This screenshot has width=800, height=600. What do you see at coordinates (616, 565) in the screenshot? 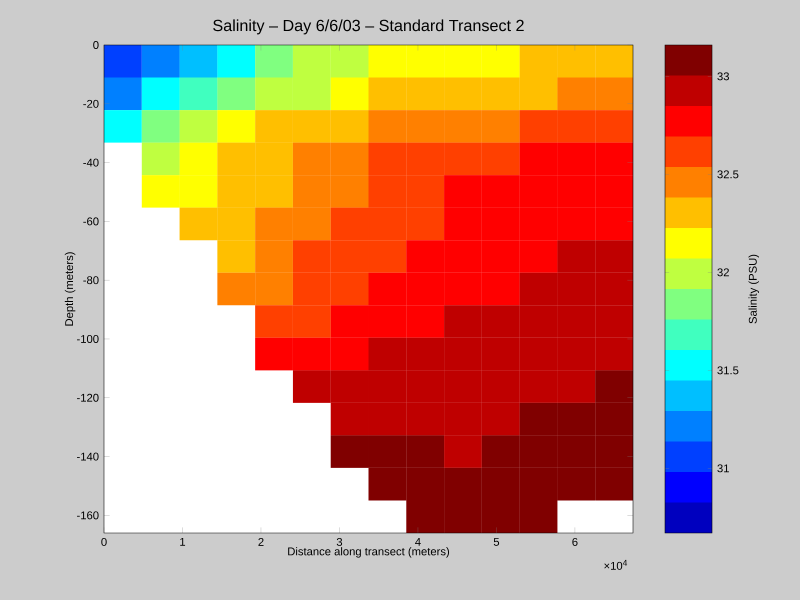
I see `text: ×10$^{4}$` at bounding box center [616, 565].